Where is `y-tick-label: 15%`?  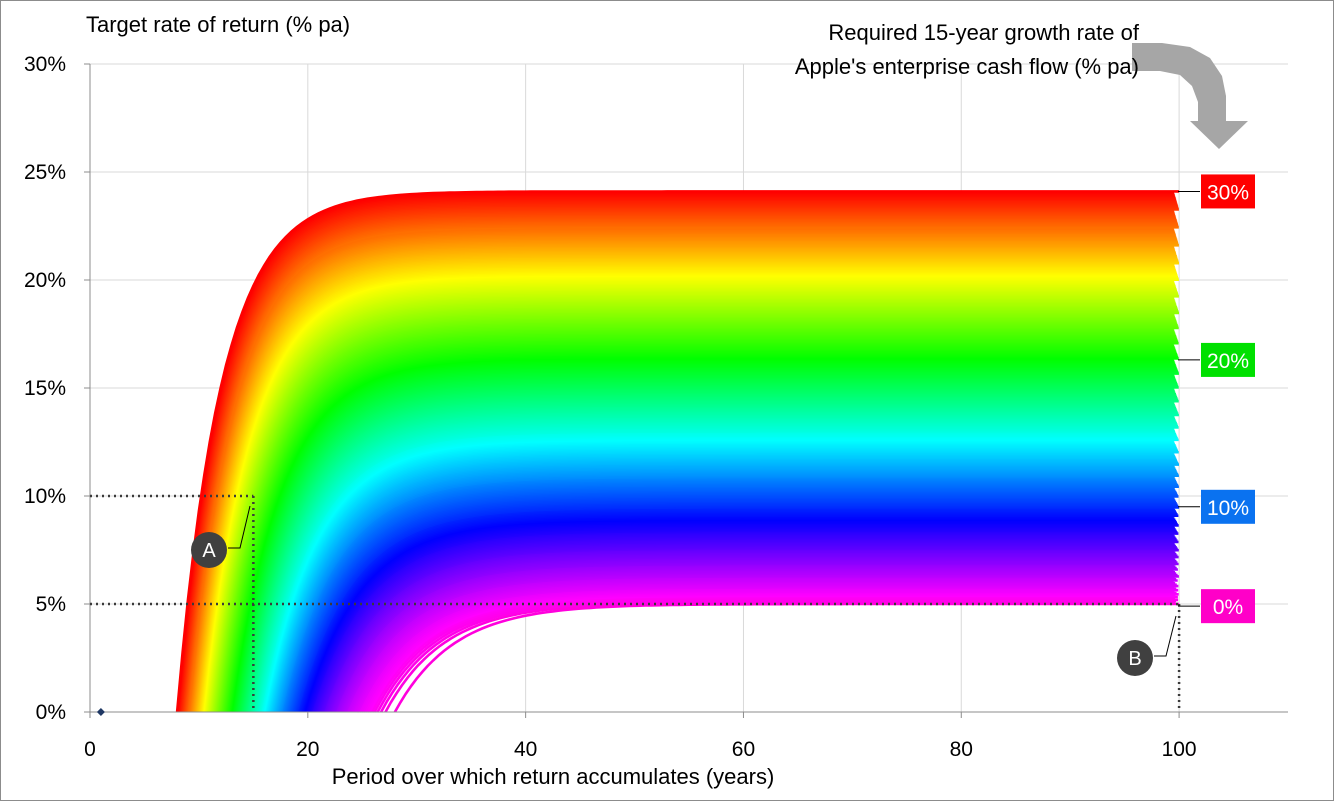
y-tick-label: 15% is located at coordinates (45, 388).